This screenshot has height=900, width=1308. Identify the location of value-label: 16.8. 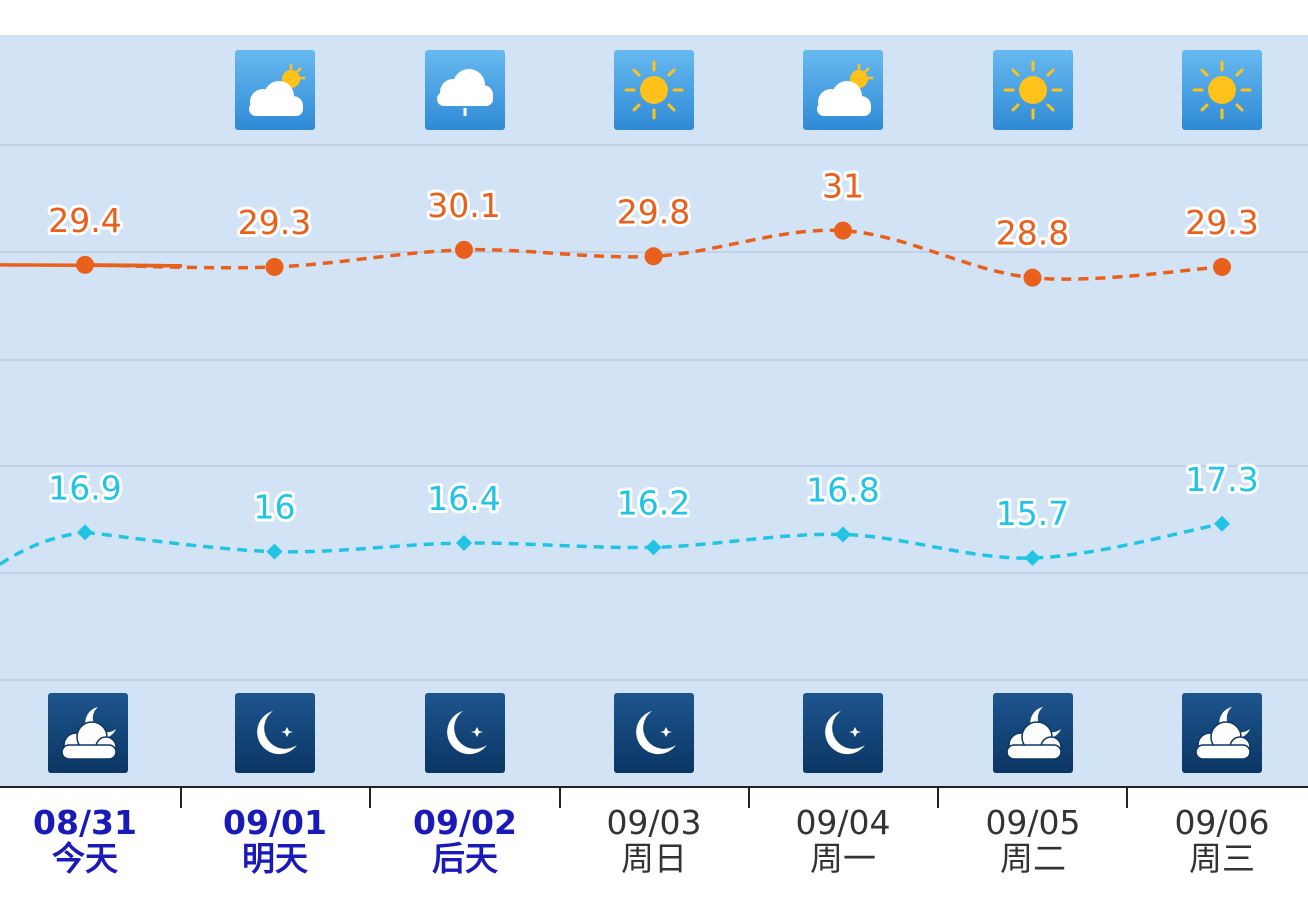
(842, 489).